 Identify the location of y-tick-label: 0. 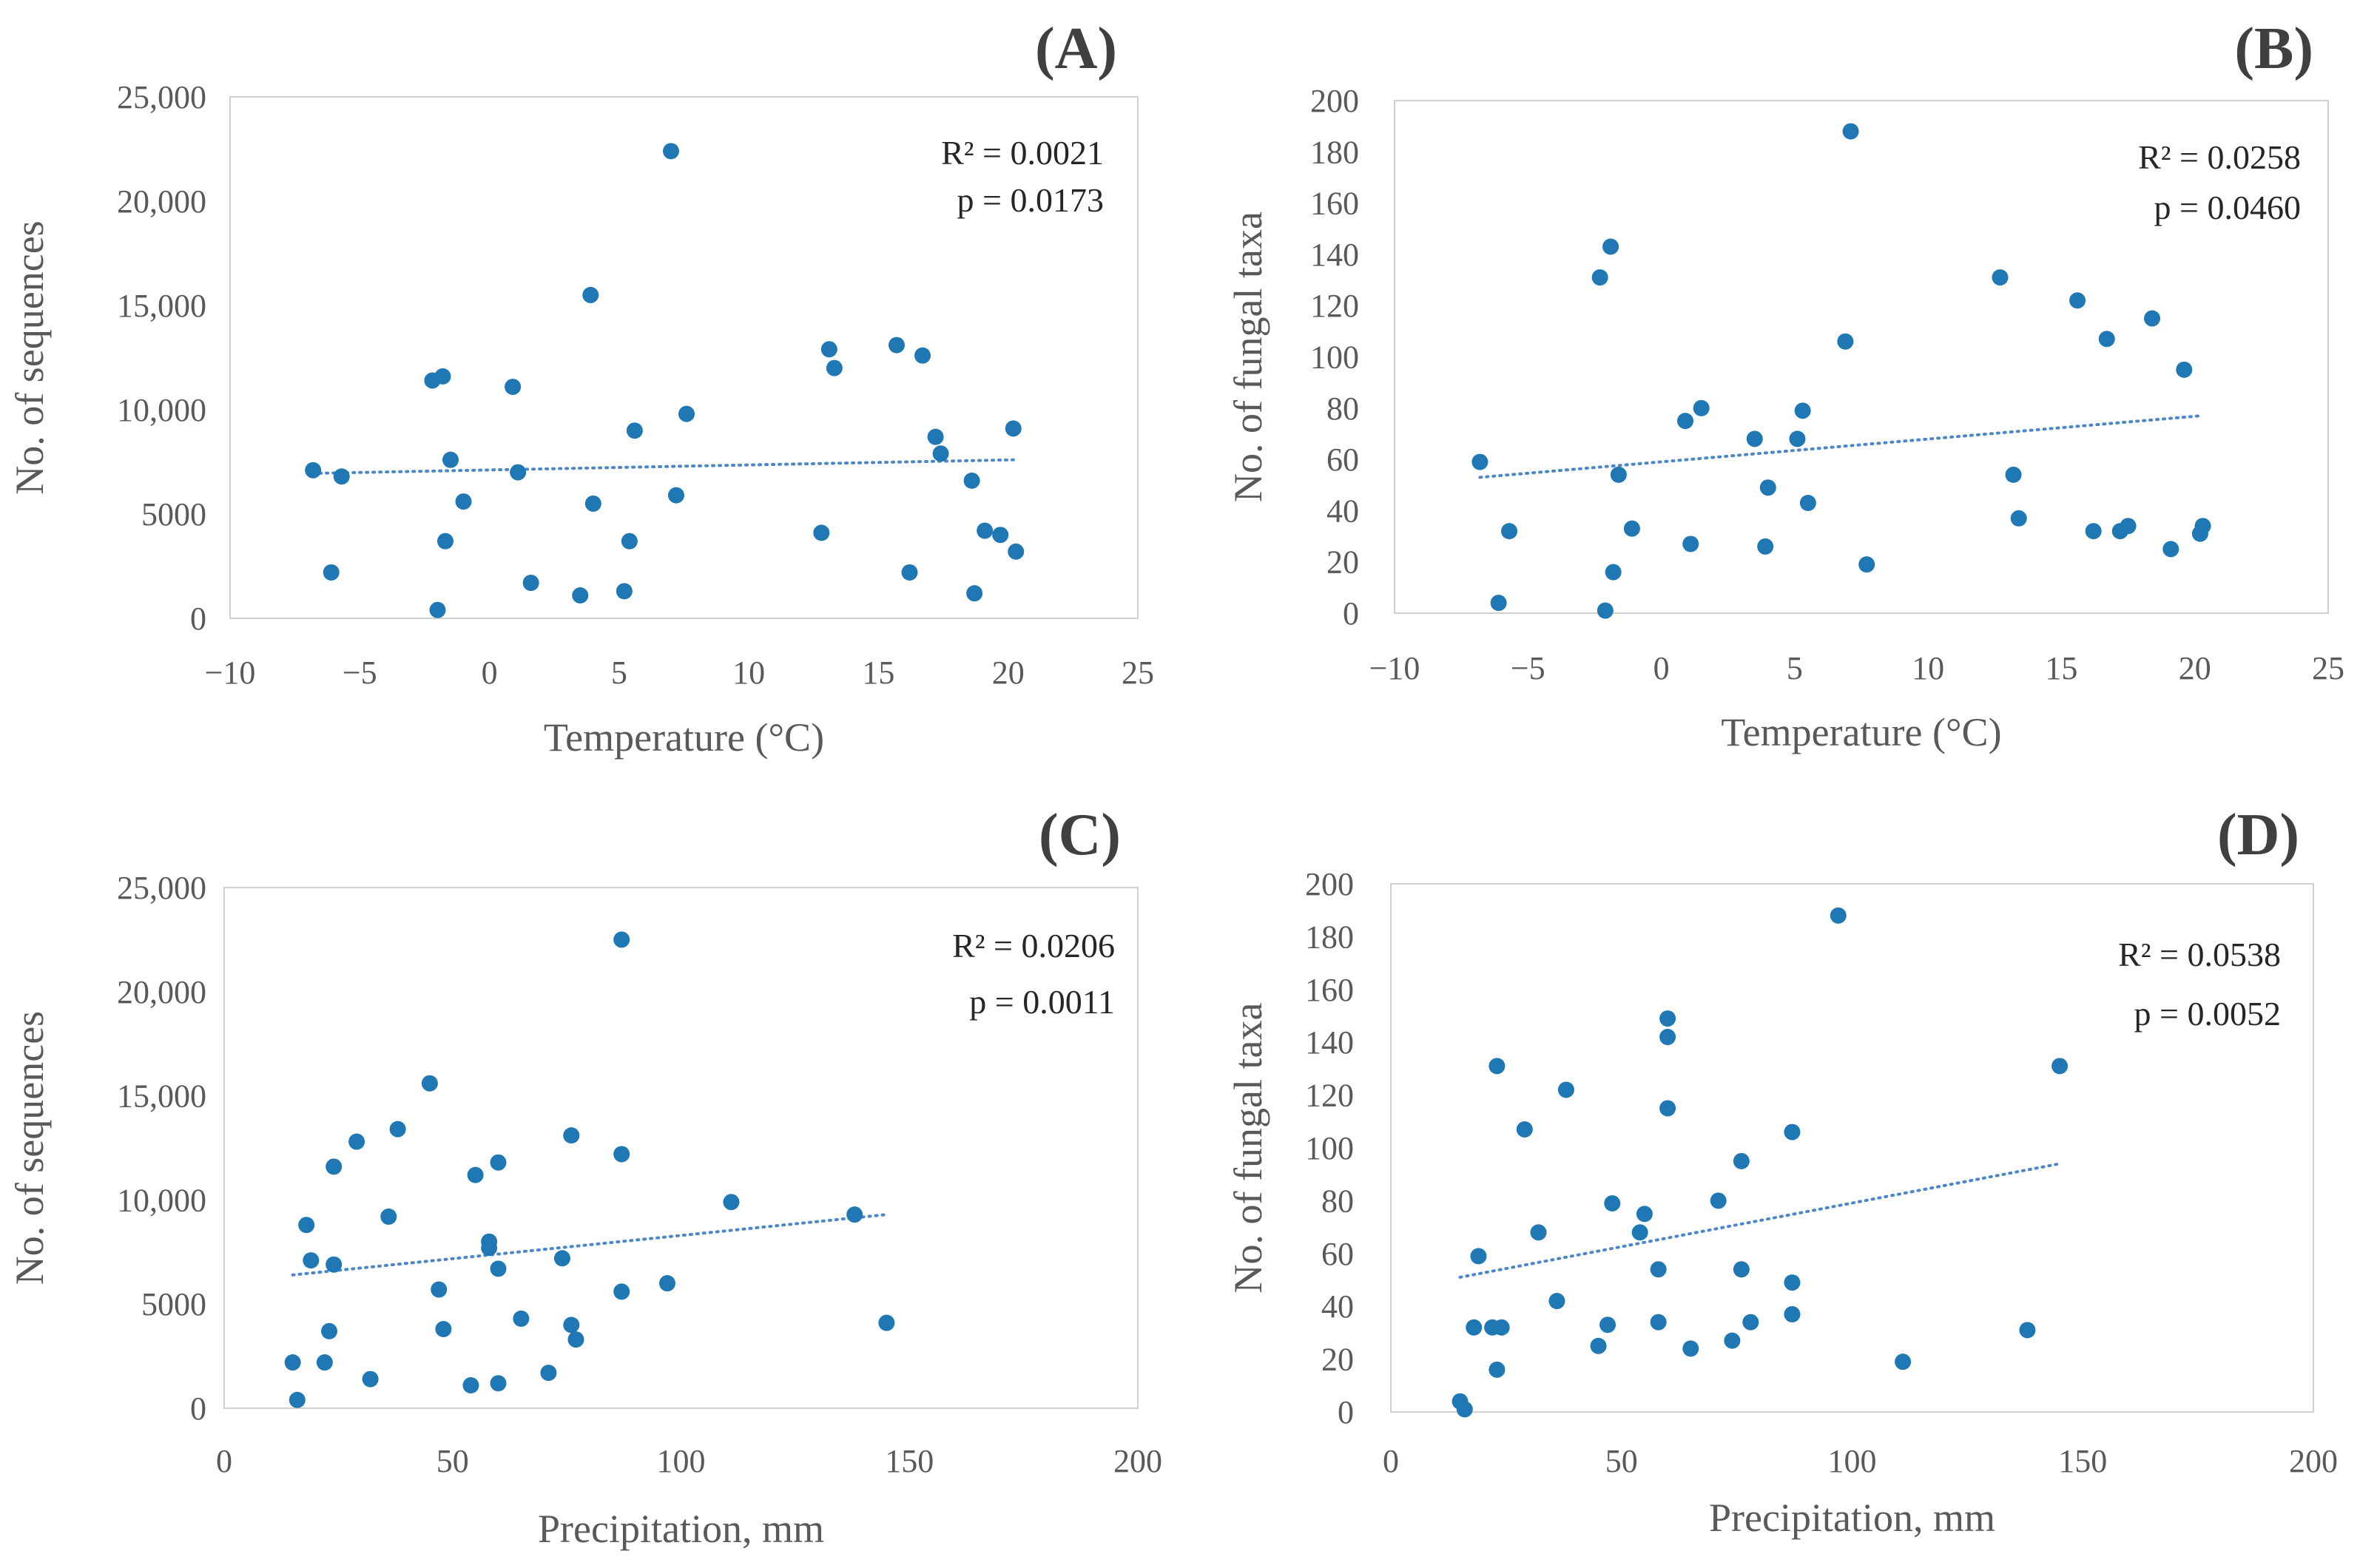
(198, 619).